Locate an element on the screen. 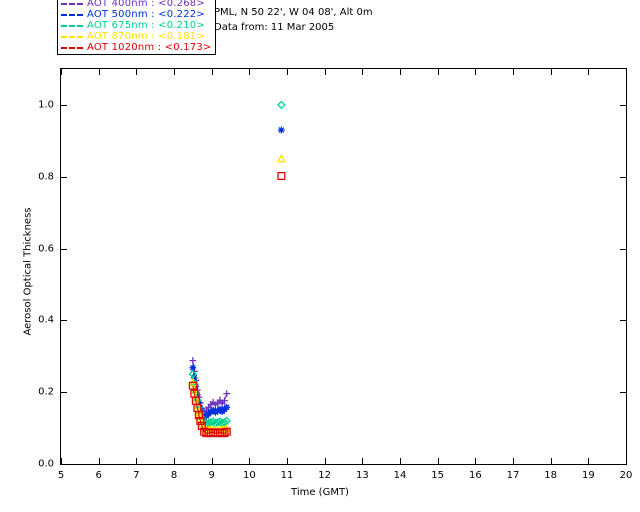  series-aot-400nm is located at coordinates (210, 387).